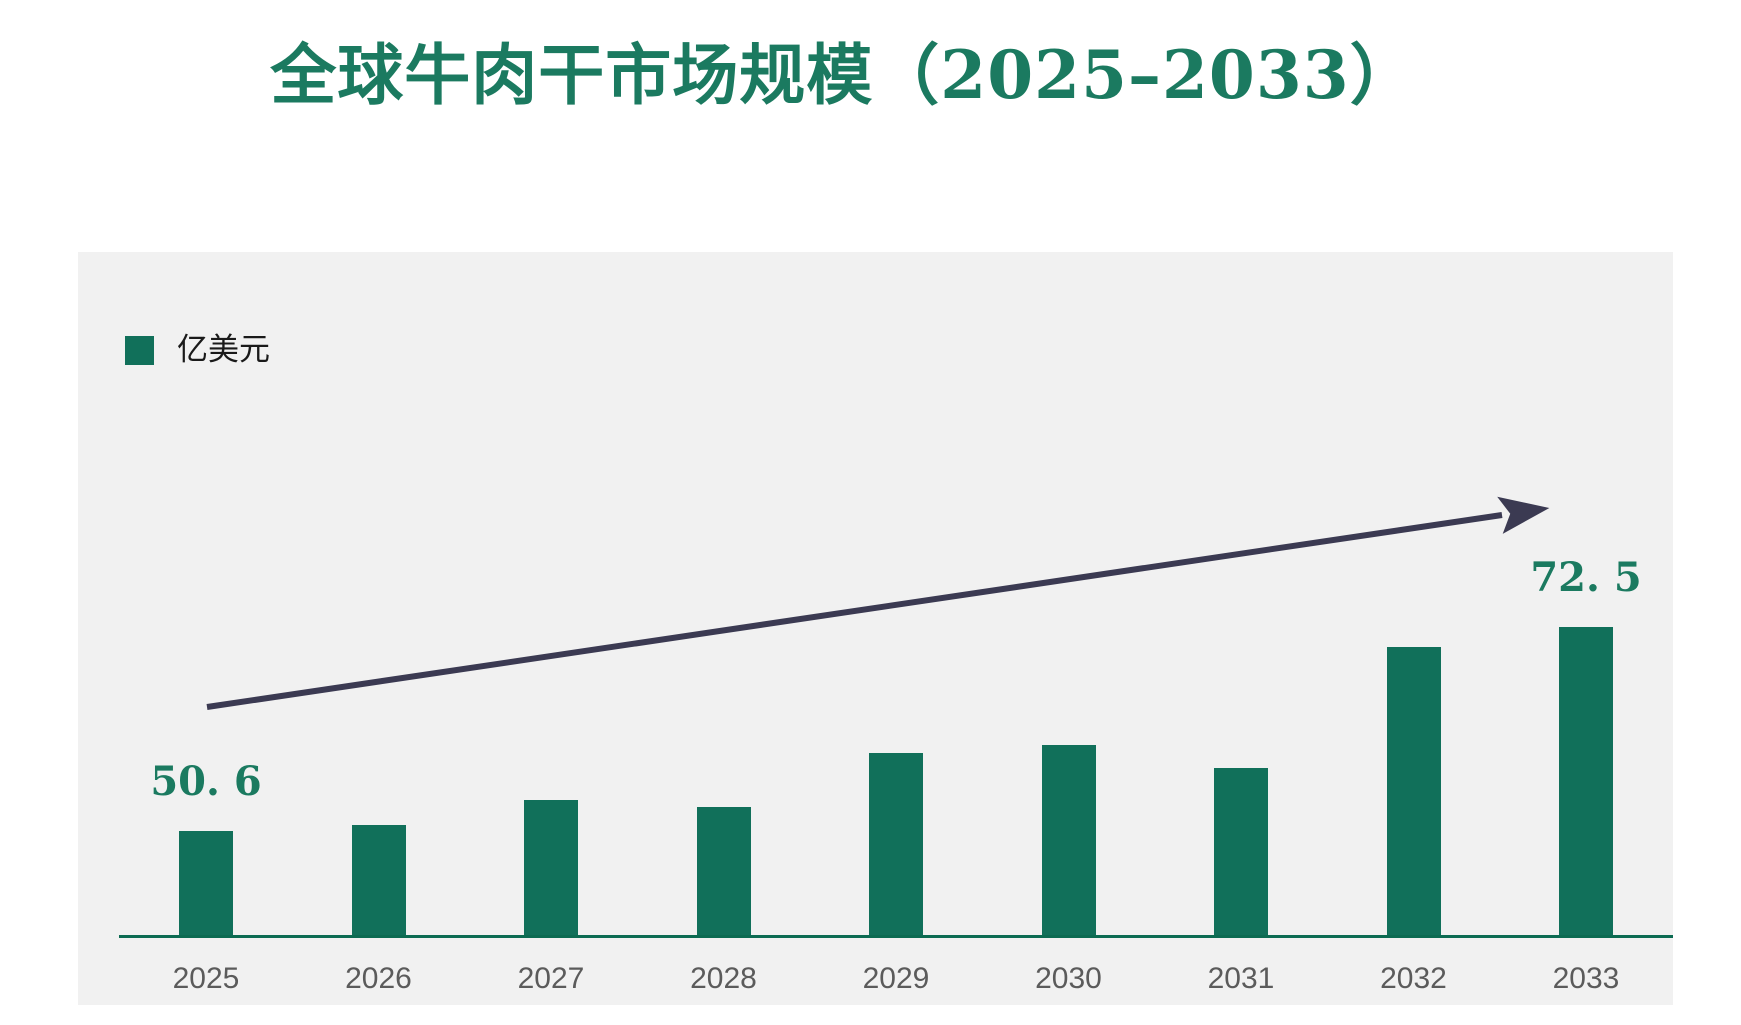 This screenshot has height=1025, width=1741. I want to click on x-tick-2033: 2033, so click(1586, 978).